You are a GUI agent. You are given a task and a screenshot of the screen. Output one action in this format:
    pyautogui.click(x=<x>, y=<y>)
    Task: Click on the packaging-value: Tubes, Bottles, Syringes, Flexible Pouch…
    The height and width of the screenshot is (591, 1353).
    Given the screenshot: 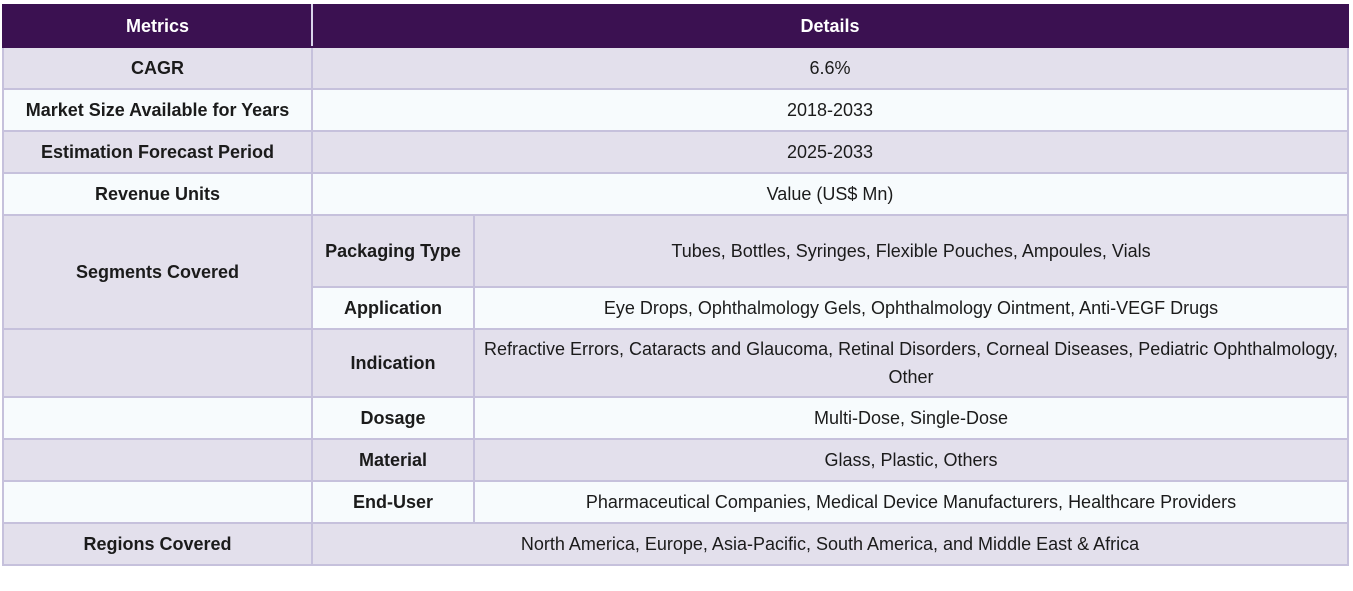 What is the action you would take?
    pyautogui.click(x=911, y=251)
    